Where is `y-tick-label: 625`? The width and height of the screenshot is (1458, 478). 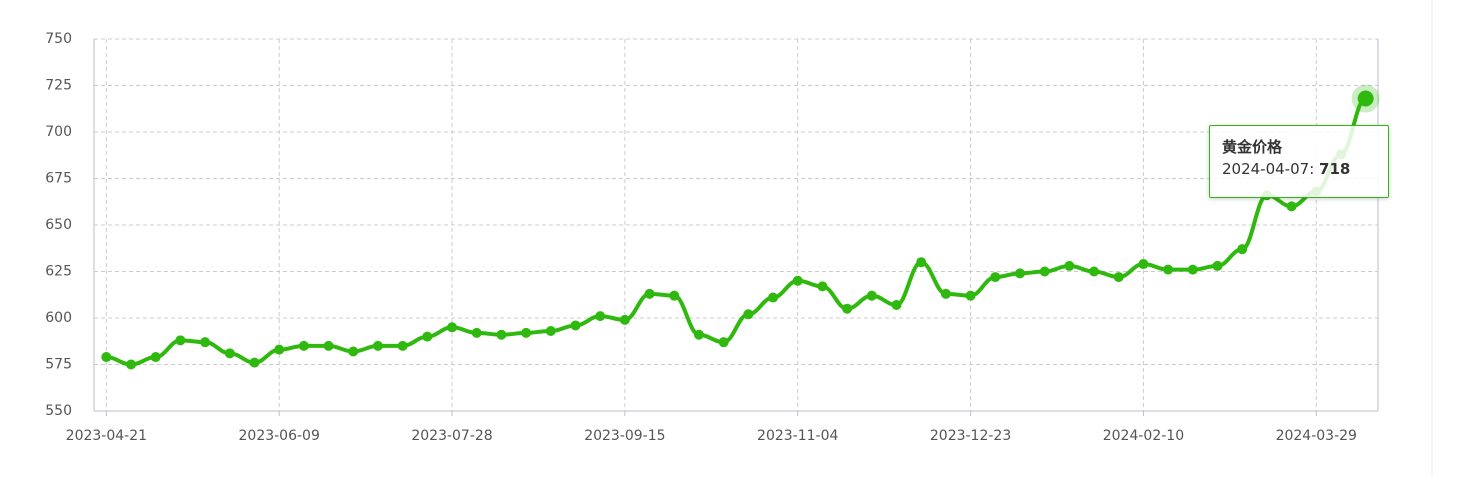 y-tick-label: 625 is located at coordinates (58, 272).